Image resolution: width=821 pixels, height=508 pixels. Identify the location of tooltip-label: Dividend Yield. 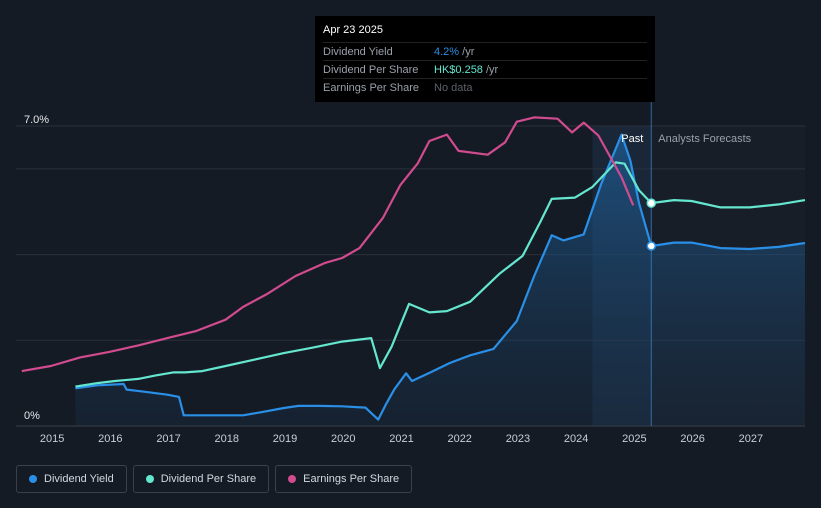
(358, 51).